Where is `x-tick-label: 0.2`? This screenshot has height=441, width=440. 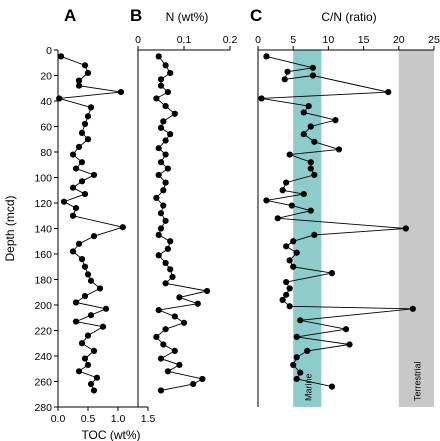 x-tick-label: 0.2 is located at coordinates (230, 40).